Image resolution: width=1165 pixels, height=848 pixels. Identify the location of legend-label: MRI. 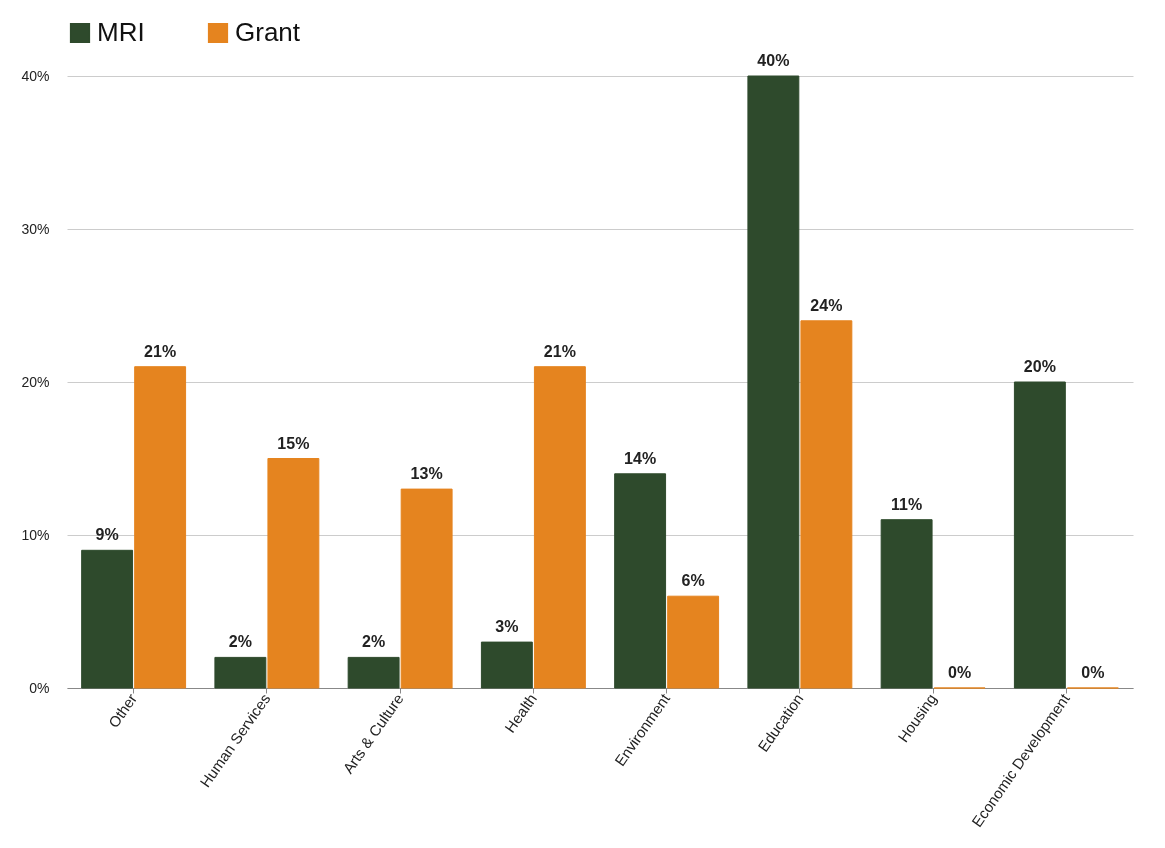
(121, 32).